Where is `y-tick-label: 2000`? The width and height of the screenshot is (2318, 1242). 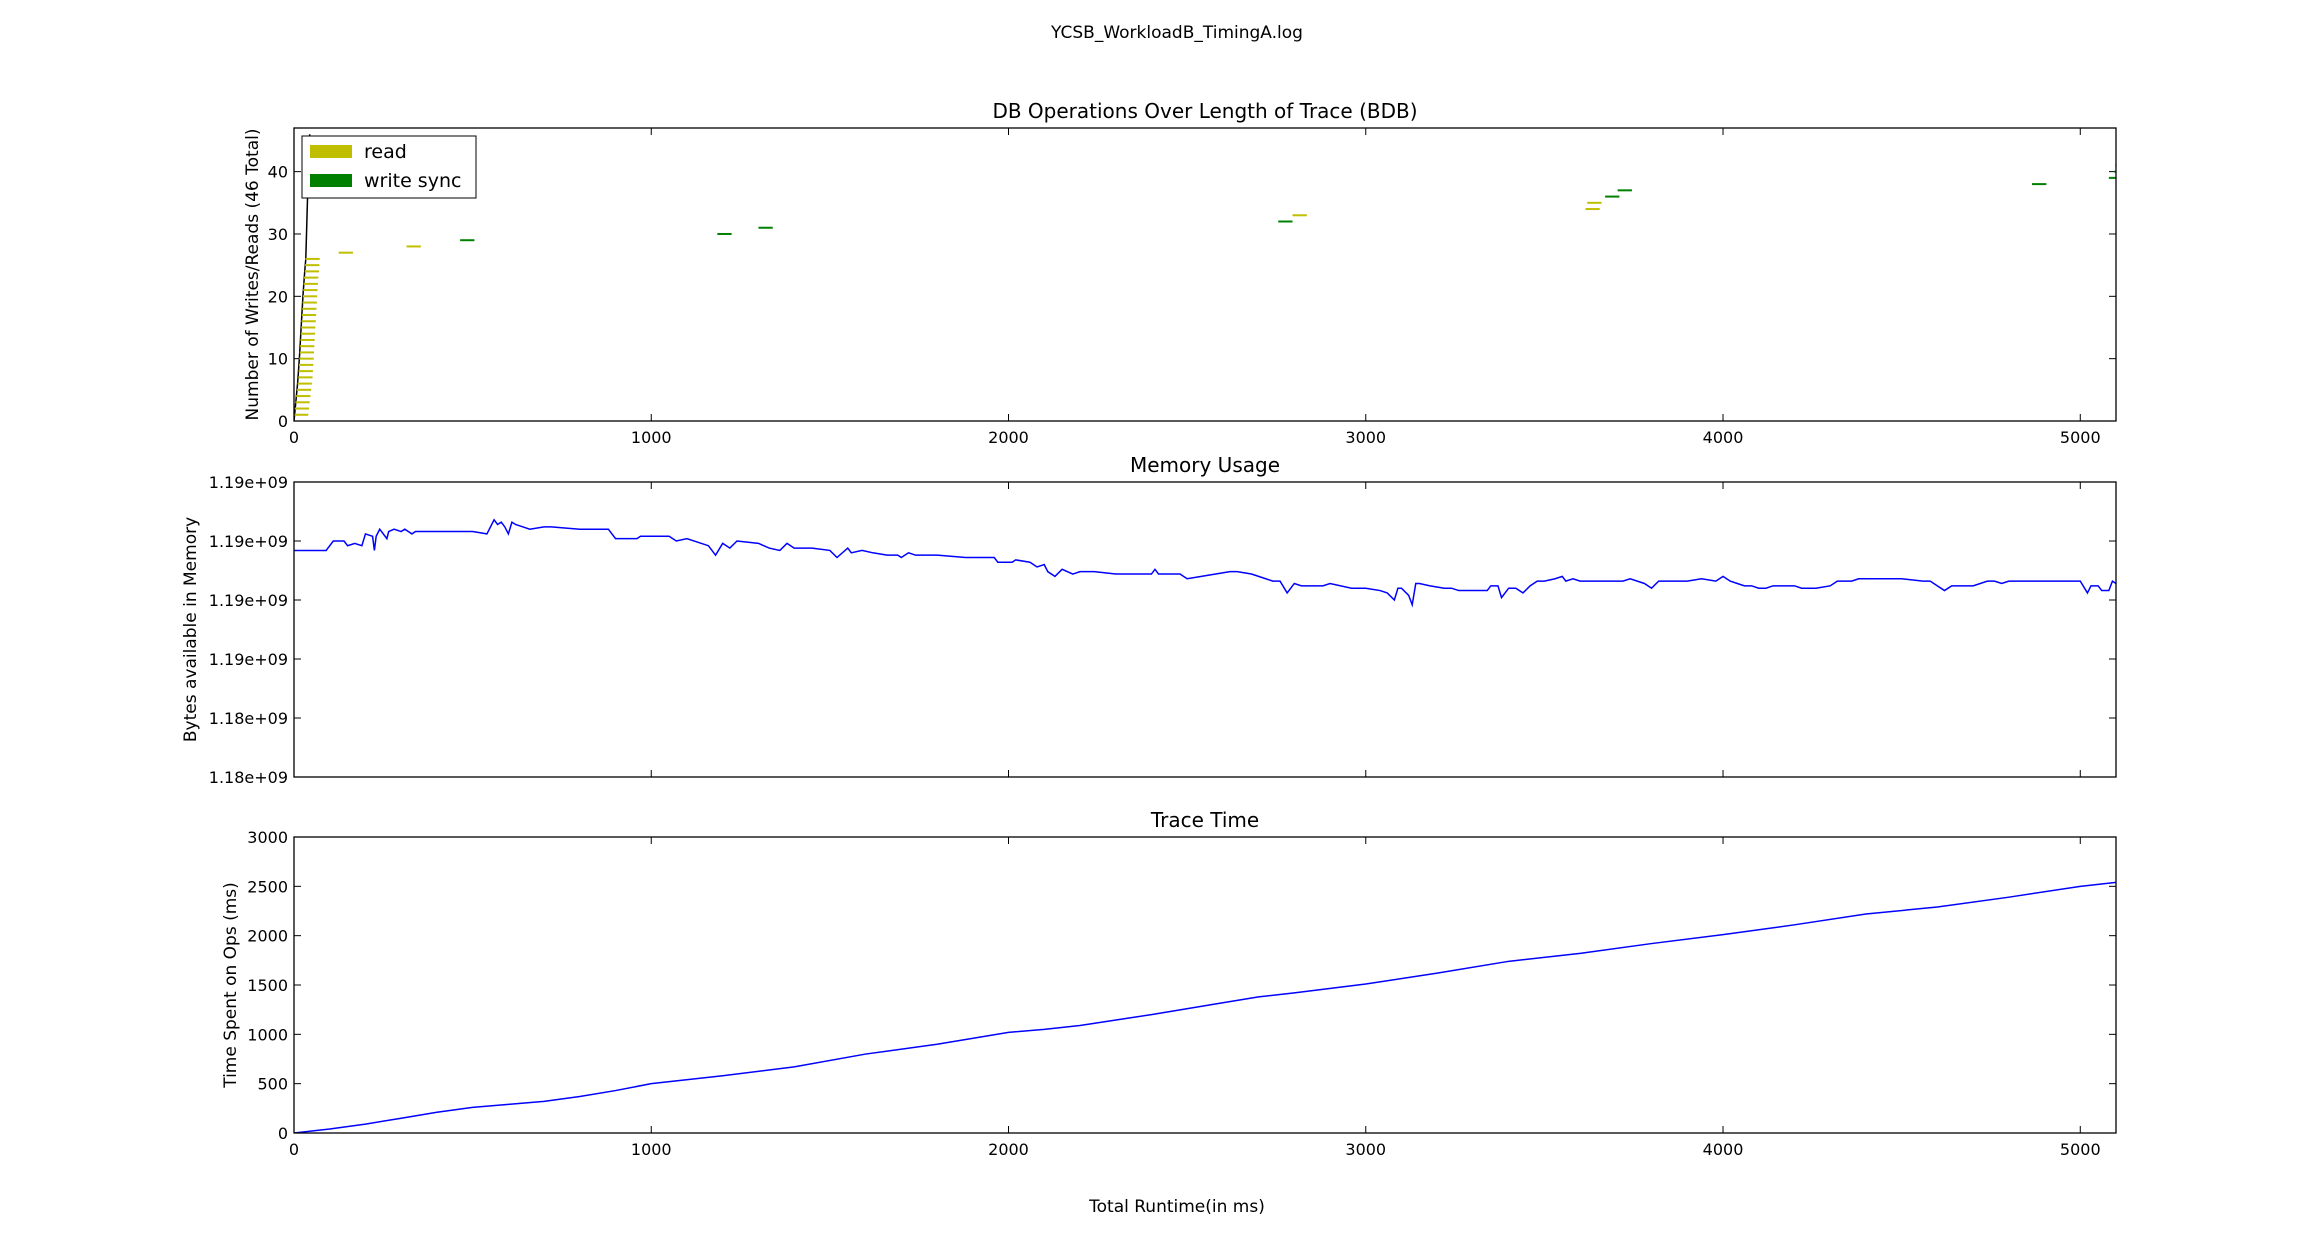 y-tick-label: 2000 is located at coordinates (267, 936).